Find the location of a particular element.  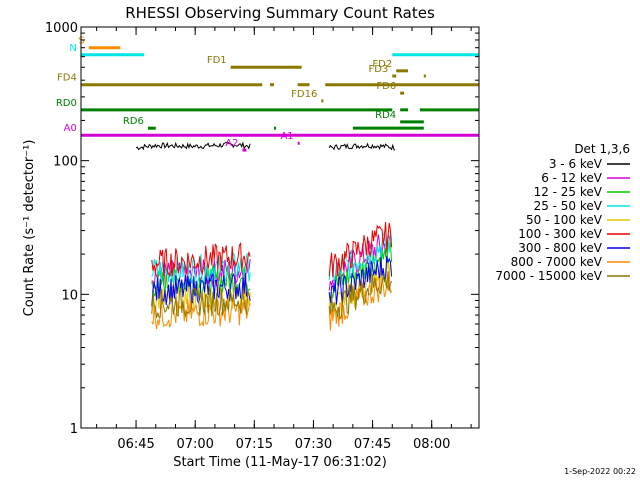

chart-title: RHESSI Observing Summary Count Rates is located at coordinates (280, 13).